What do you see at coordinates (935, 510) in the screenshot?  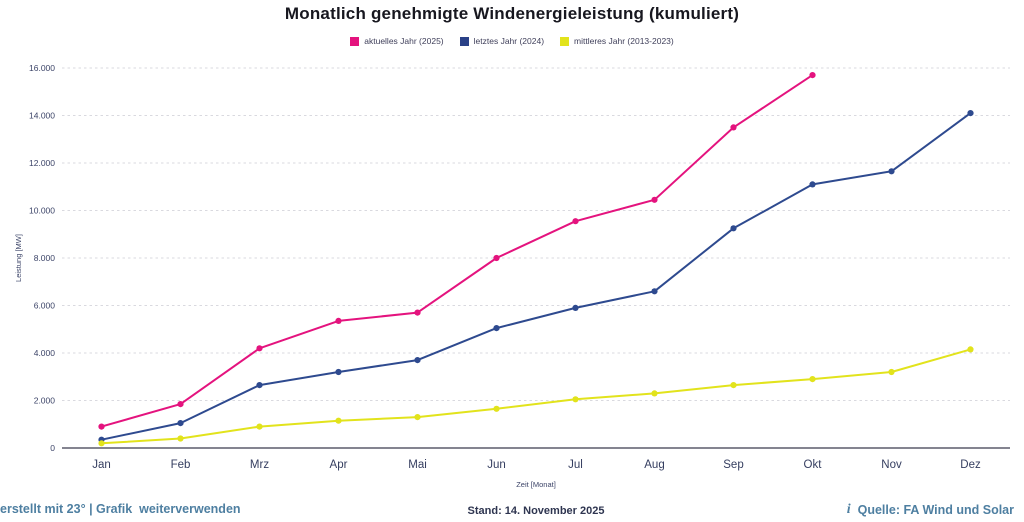 I see `source-label: Quelle: FA Wind und Solar` at bounding box center [935, 510].